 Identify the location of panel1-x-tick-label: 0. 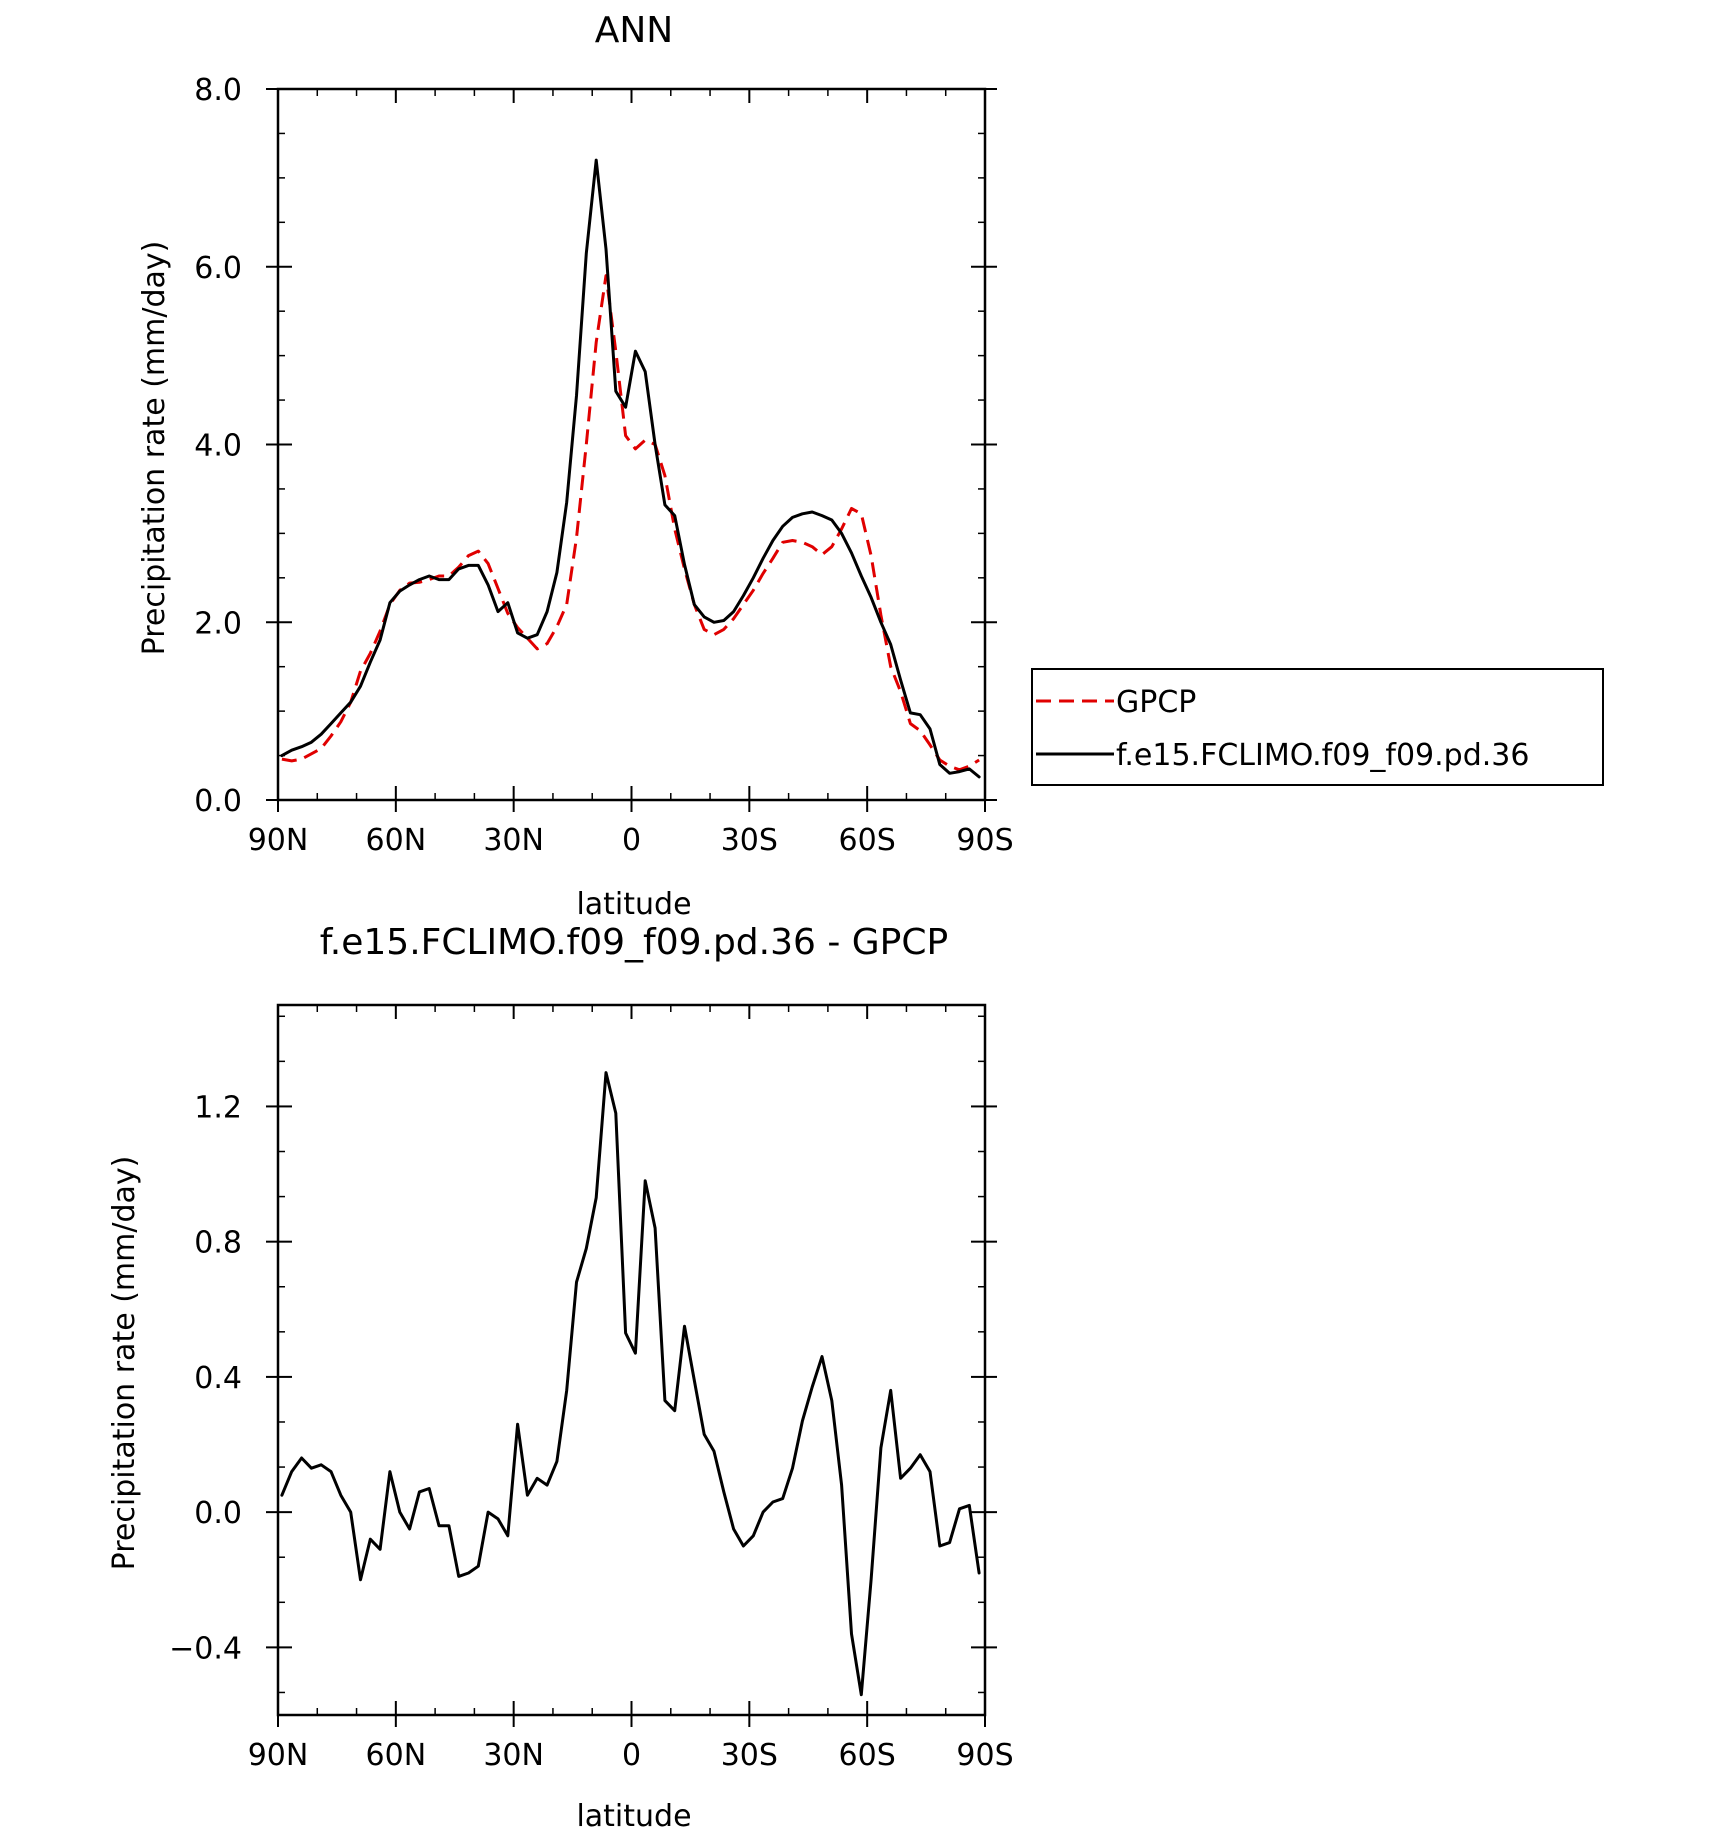
(631, 840).